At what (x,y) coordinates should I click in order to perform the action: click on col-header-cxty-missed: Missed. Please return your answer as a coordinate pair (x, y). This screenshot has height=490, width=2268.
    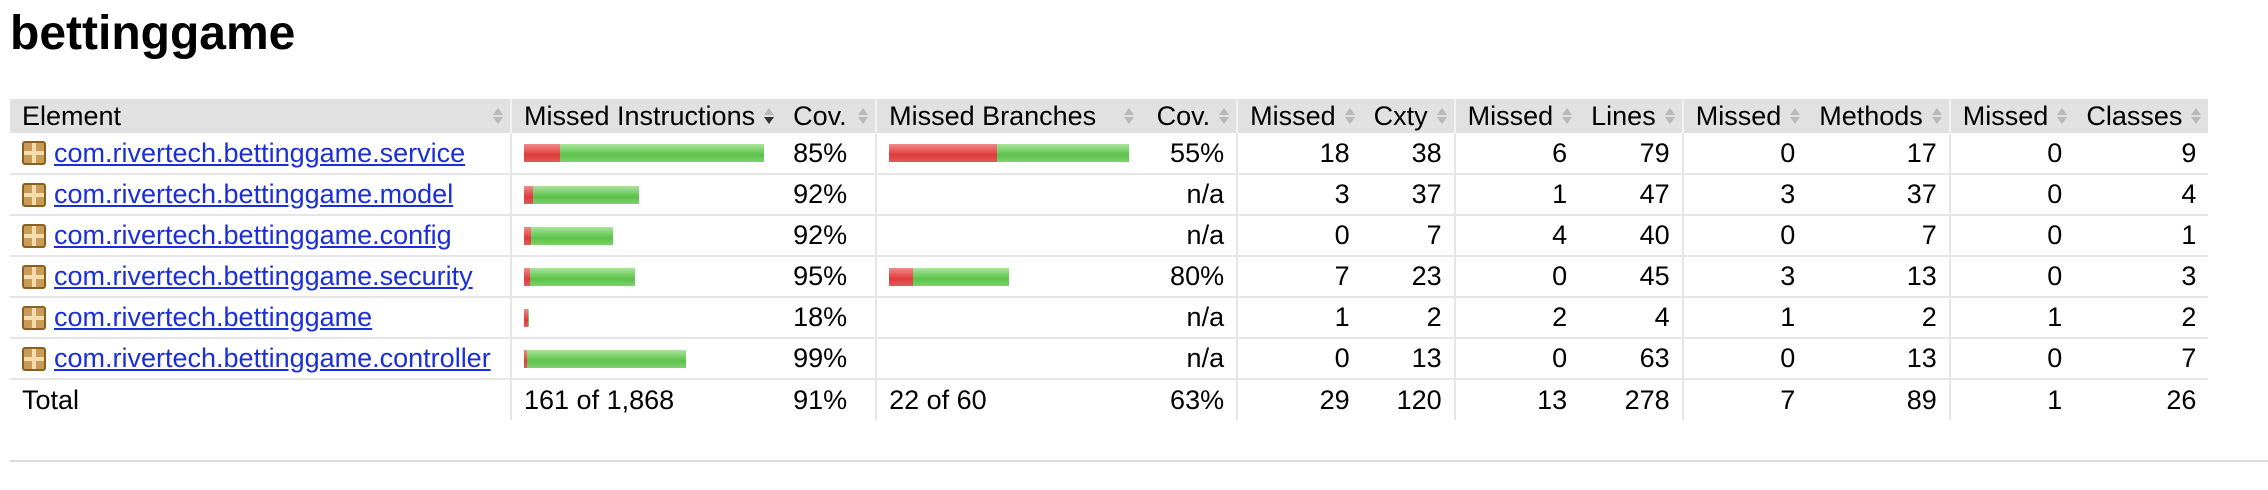
    Looking at the image, I should click on (1299, 116).